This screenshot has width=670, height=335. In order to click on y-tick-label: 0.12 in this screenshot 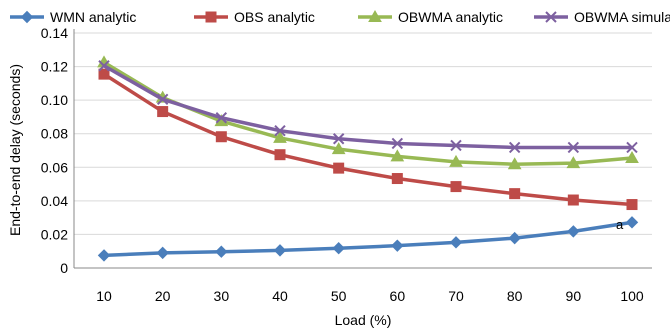, I will do `click(54, 67)`.